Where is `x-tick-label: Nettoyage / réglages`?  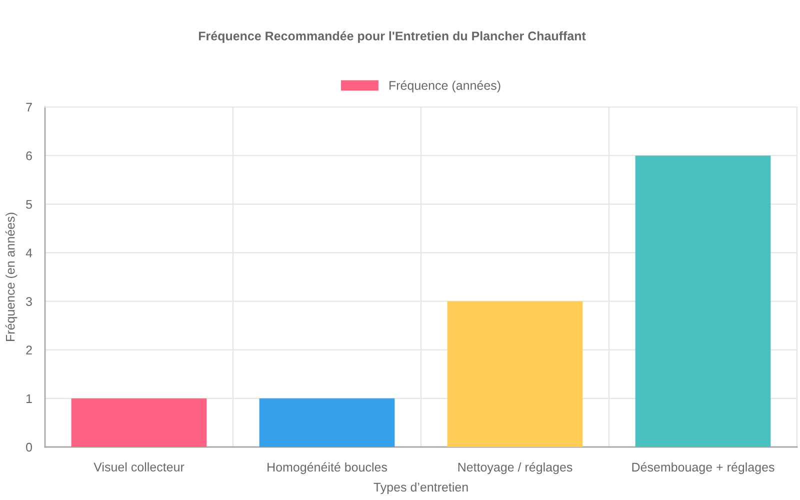 x-tick-label: Nettoyage / réglages is located at coordinates (515, 468).